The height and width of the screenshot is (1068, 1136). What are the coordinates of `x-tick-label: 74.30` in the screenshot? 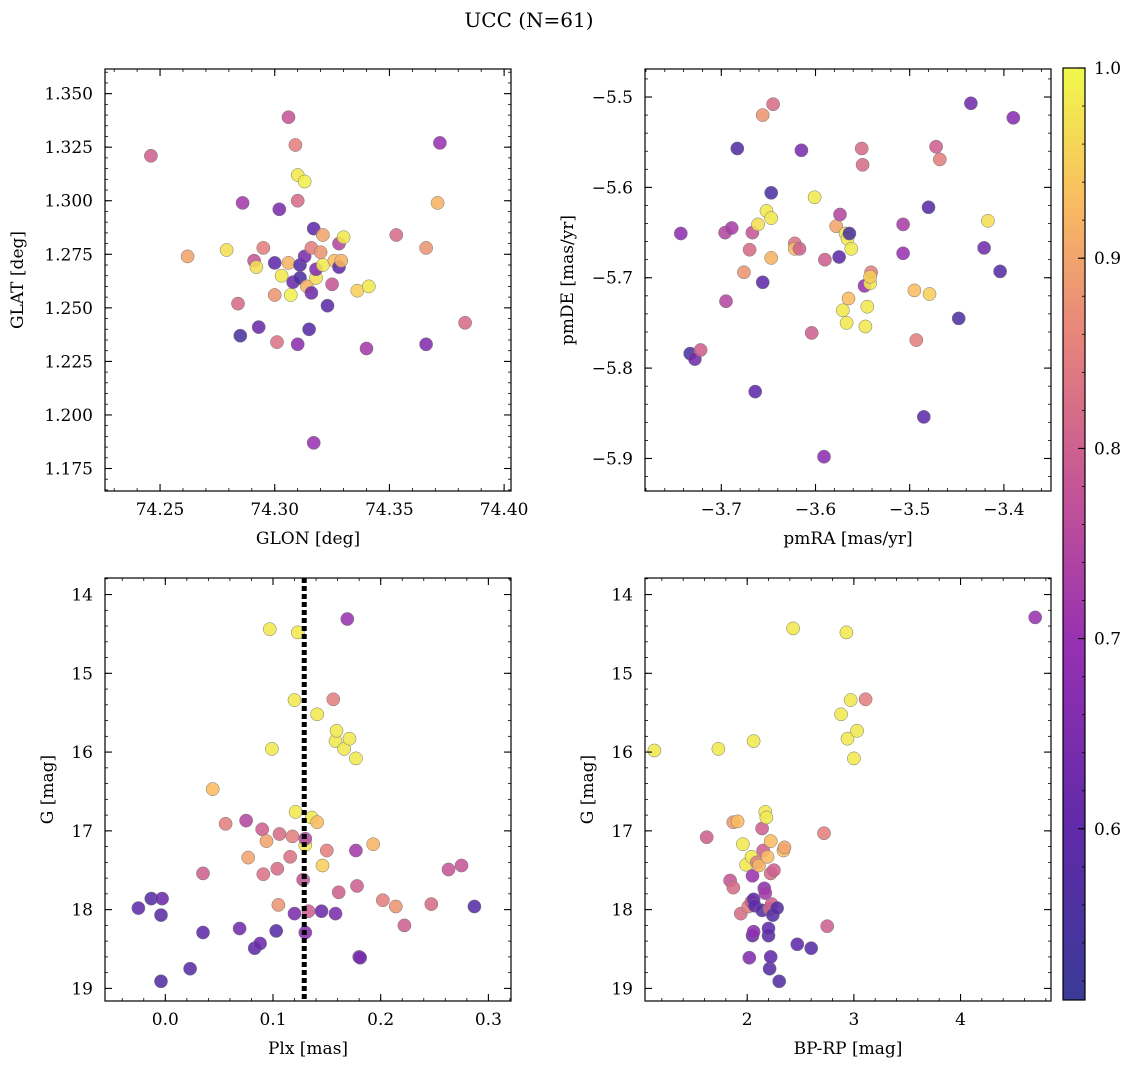 It's located at (274, 510).